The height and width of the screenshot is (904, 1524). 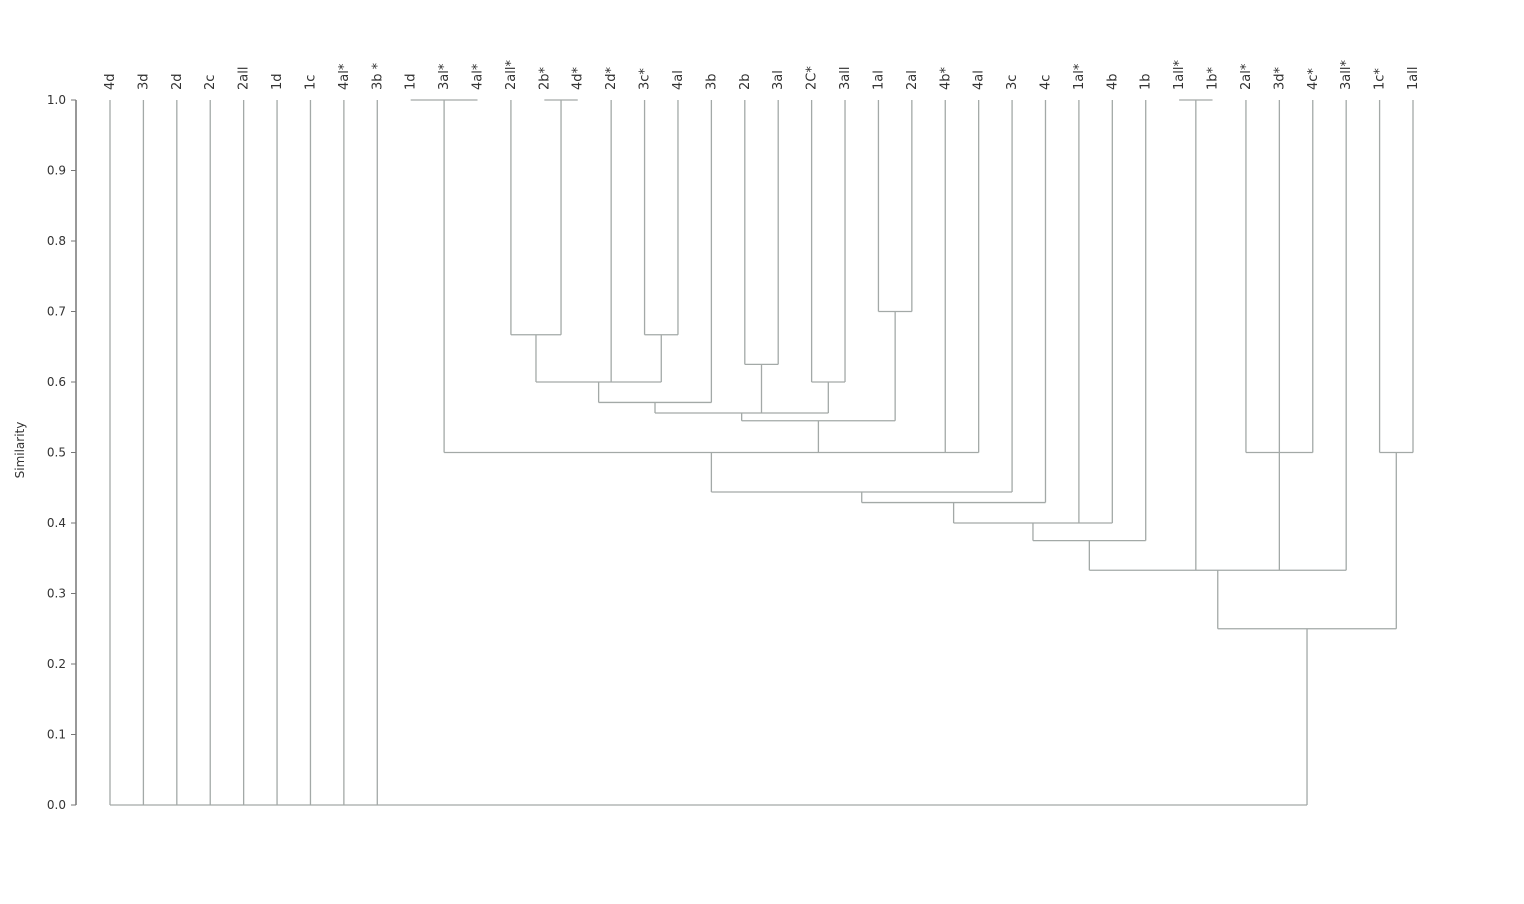 I want to click on leaf-label: 1all, so click(x=1413, y=78).